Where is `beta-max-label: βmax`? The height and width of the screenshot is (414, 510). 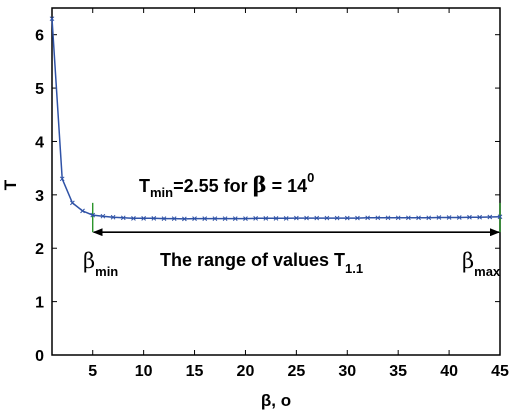 beta-max-label: βmax is located at coordinates (481, 264).